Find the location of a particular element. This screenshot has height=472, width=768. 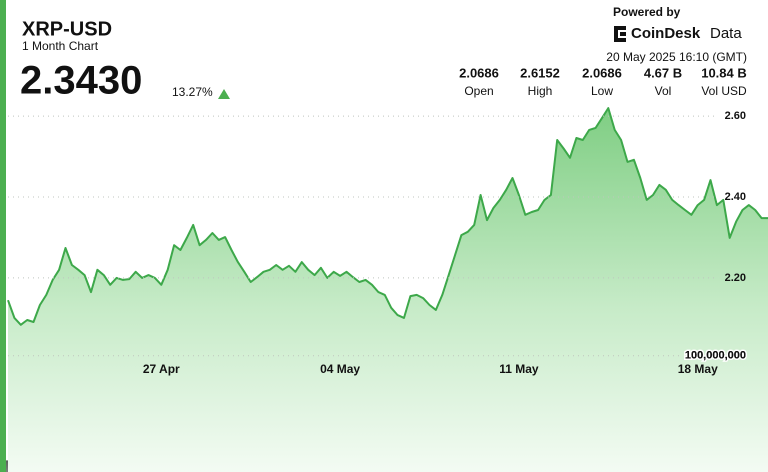

stat-label: High is located at coordinates (540, 91).